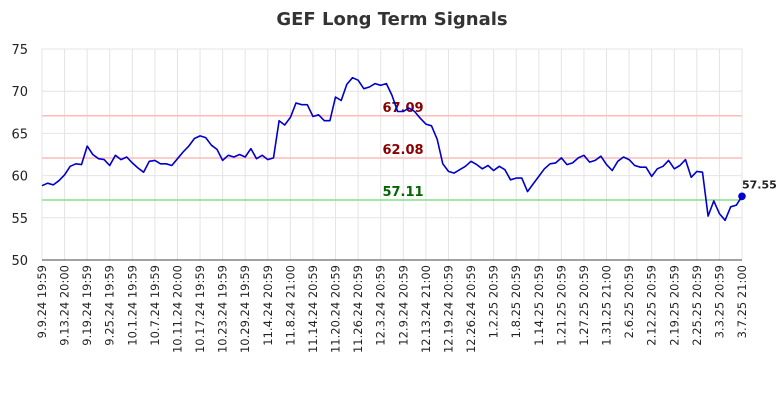 Image resolution: width=784 pixels, height=400 pixels. What do you see at coordinates (742, 196) in the screenshot?
I see `last-point-marker` at bounding box center [742, 196].